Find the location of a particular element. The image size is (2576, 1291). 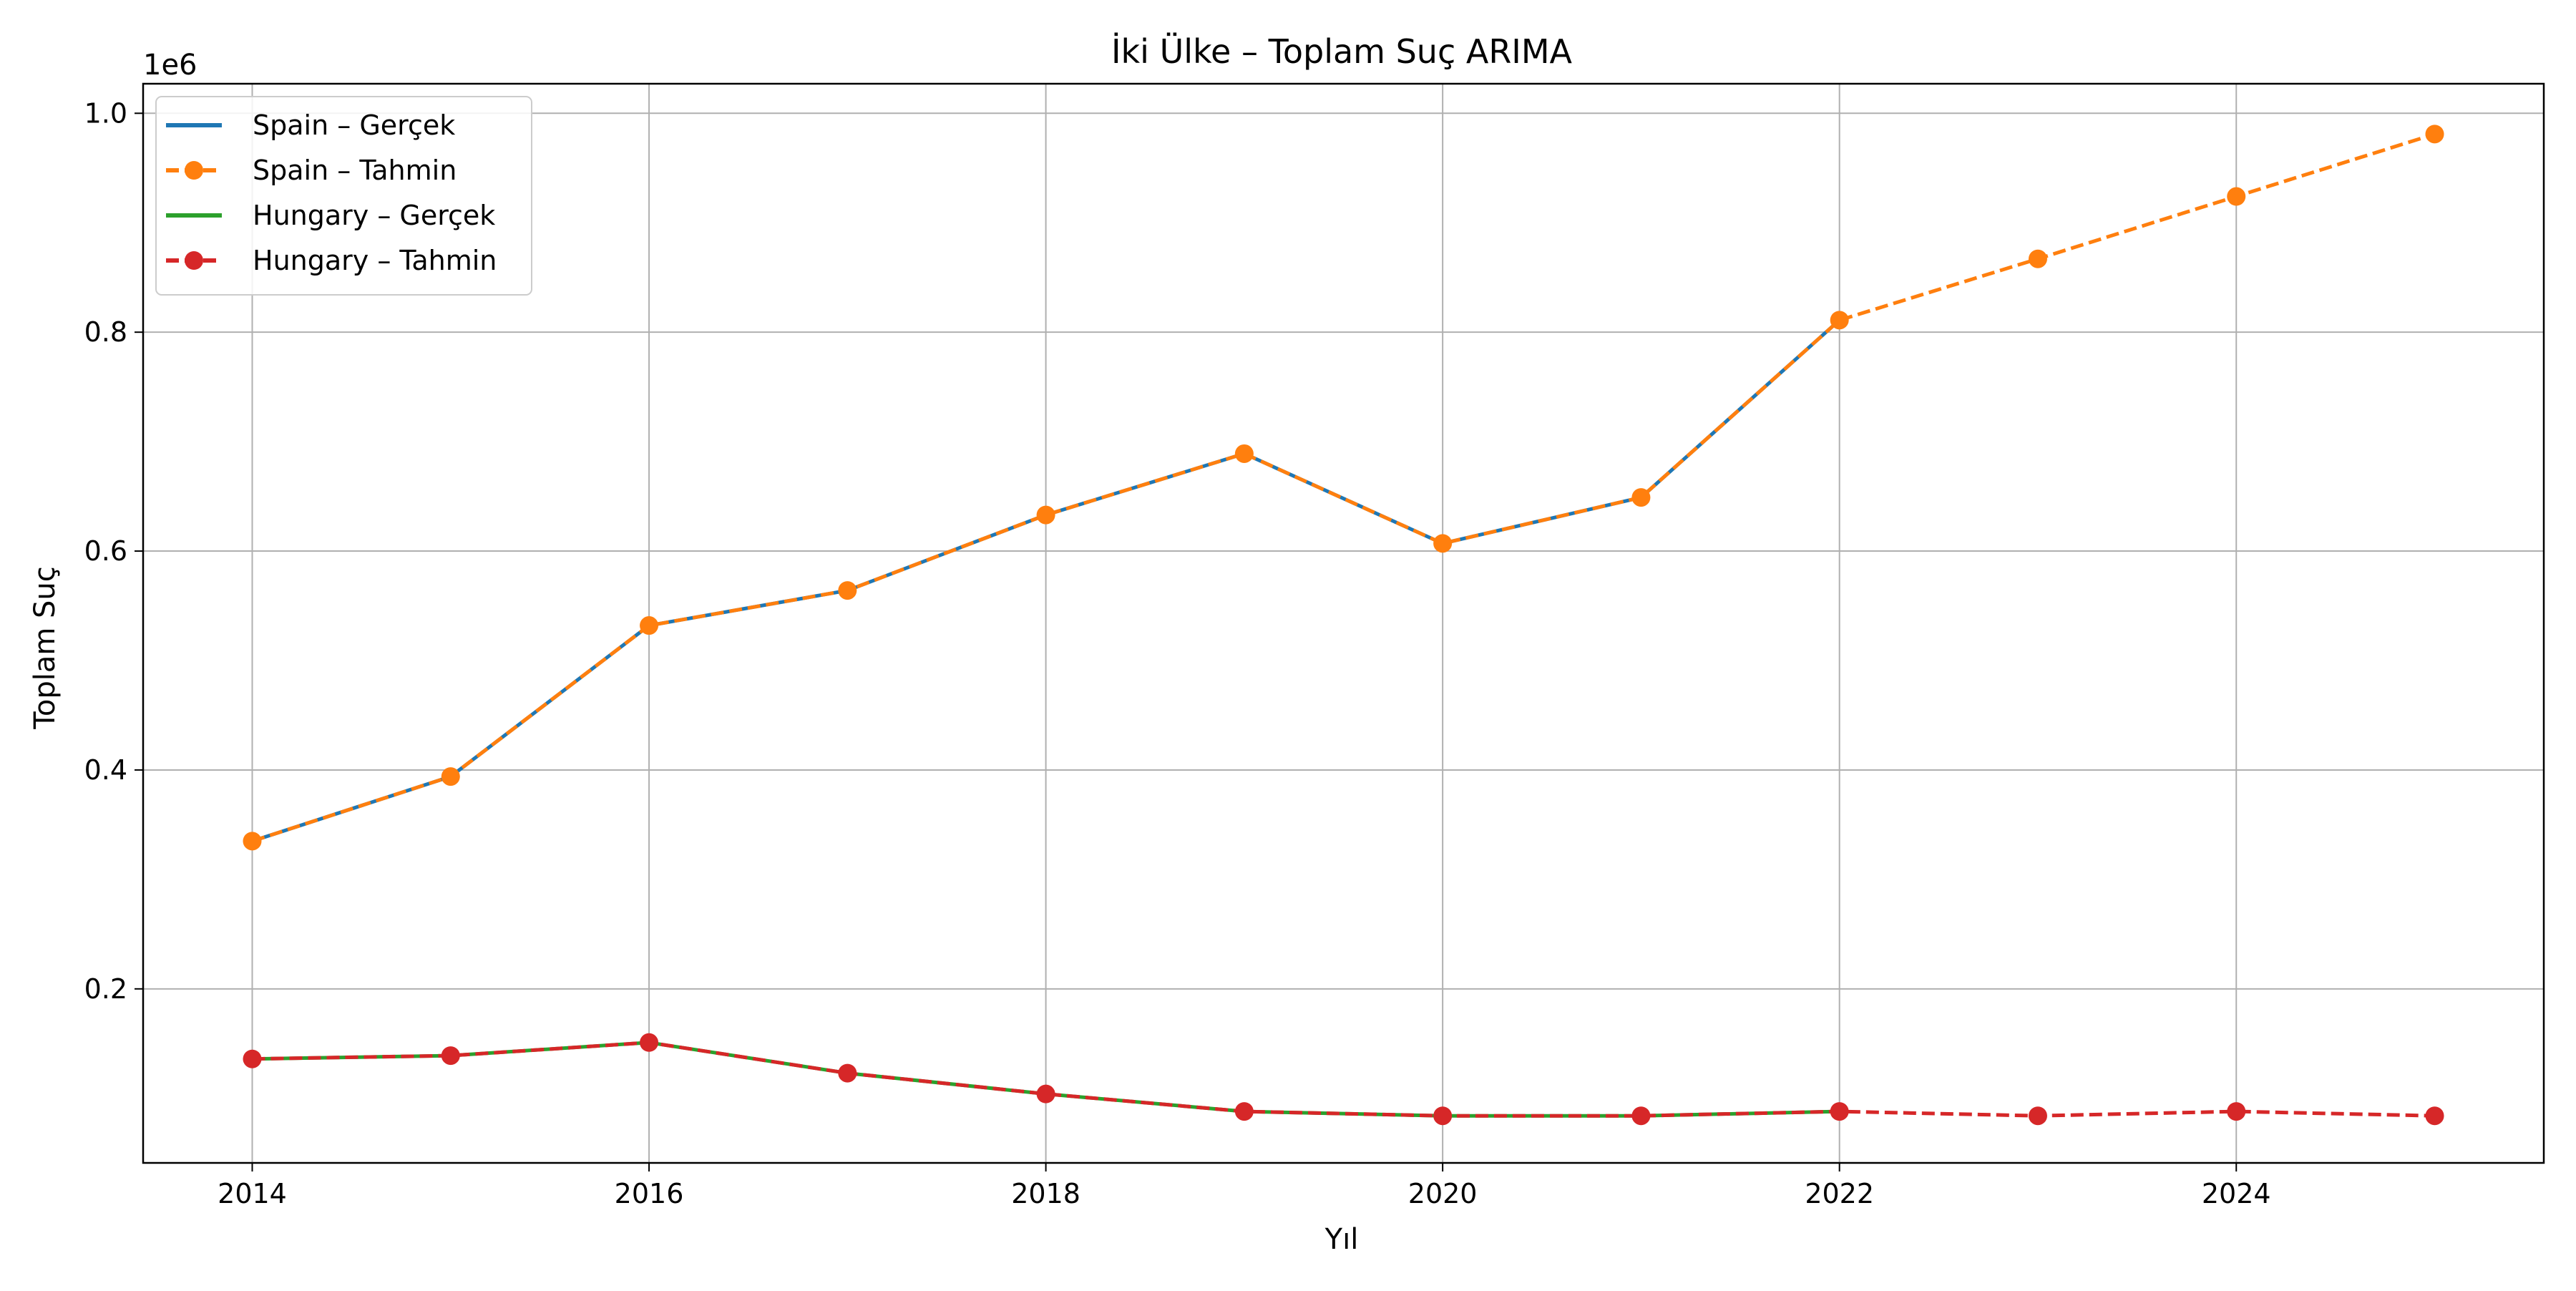

x-tick-label: 2014 is located at coordinates (252, 1193).